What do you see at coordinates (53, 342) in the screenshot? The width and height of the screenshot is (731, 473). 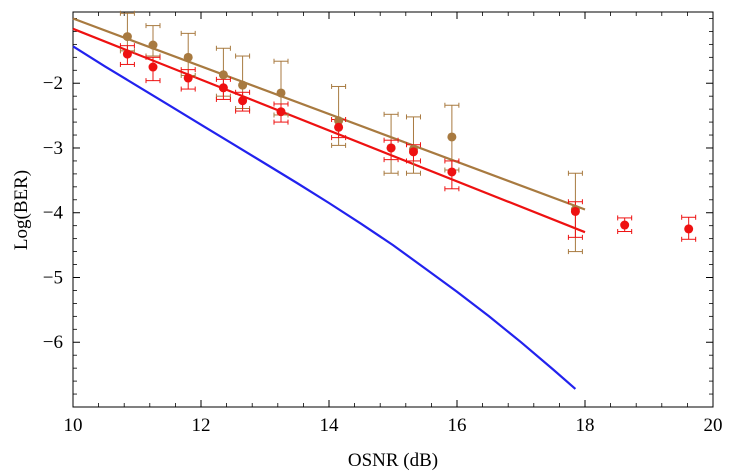 I see `y-tick-label: −6` at bounding box center [53, 342].